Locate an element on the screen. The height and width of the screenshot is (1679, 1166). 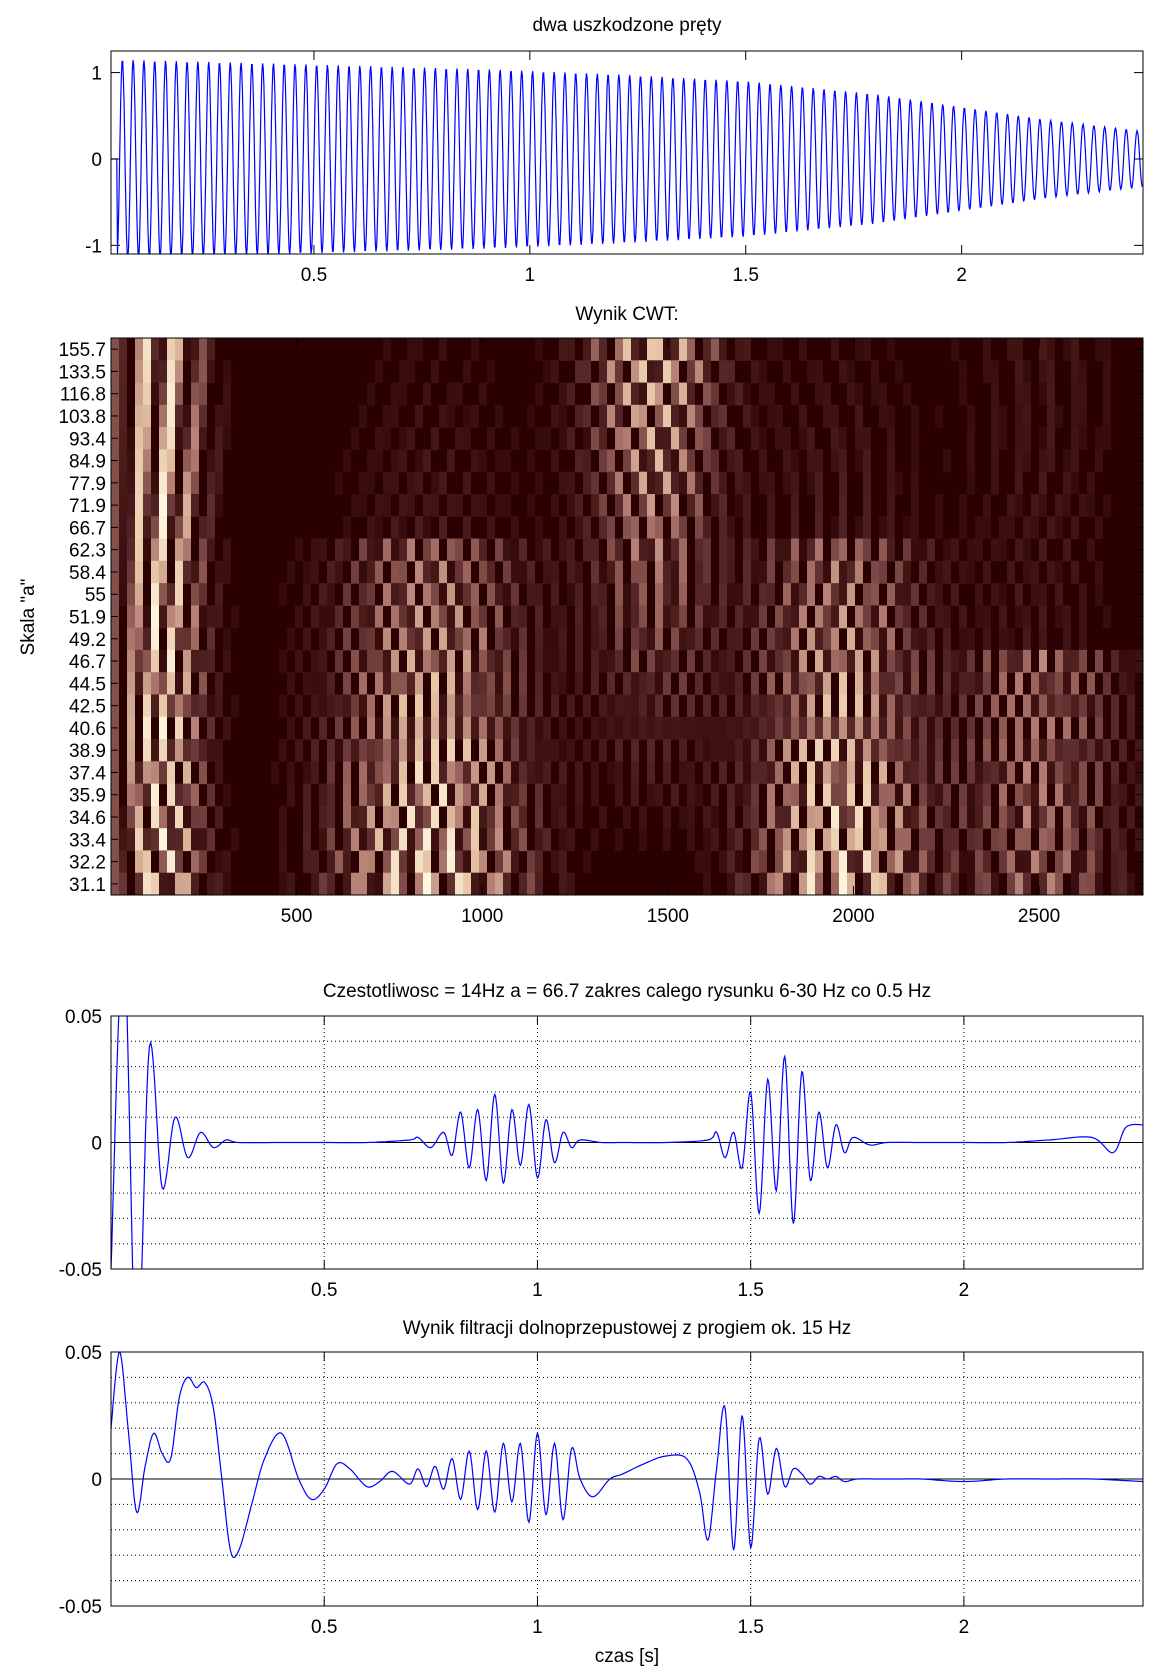
y-tick-label: 77.9 is located at coordinates (87, 484).